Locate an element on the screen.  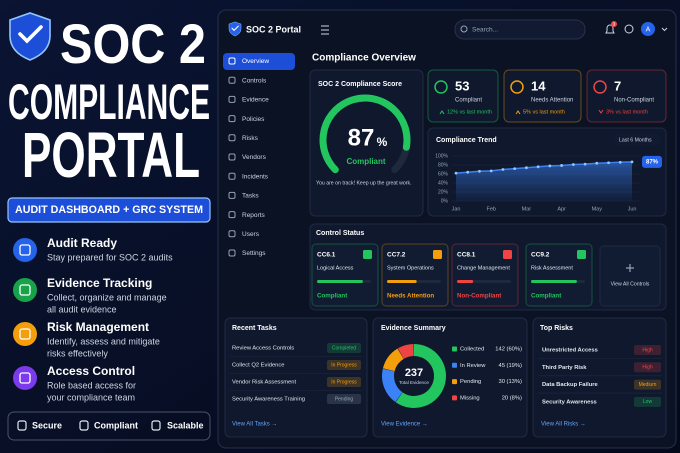
feature-desc: your compliance team is located at coordinates (91, 397).